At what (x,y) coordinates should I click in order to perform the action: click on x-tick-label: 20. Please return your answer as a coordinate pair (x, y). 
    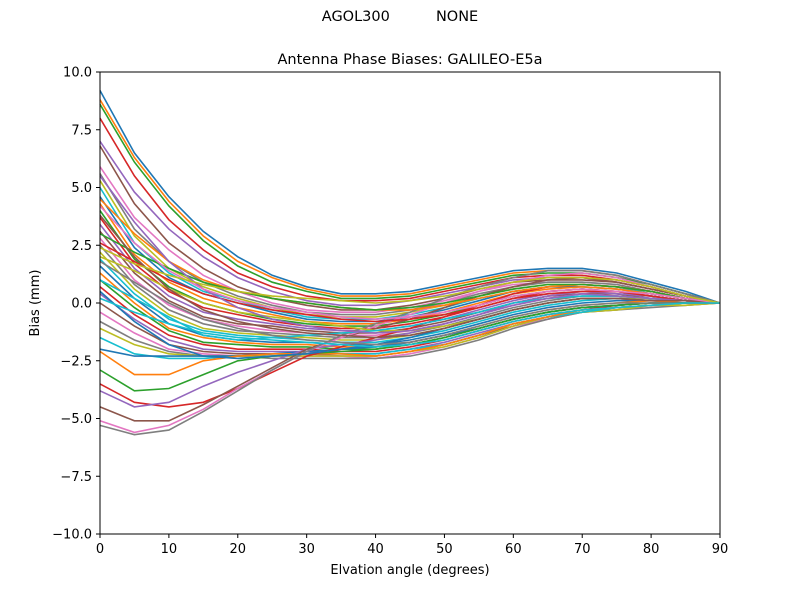
    Looking at the image, I should click on (238, 549).